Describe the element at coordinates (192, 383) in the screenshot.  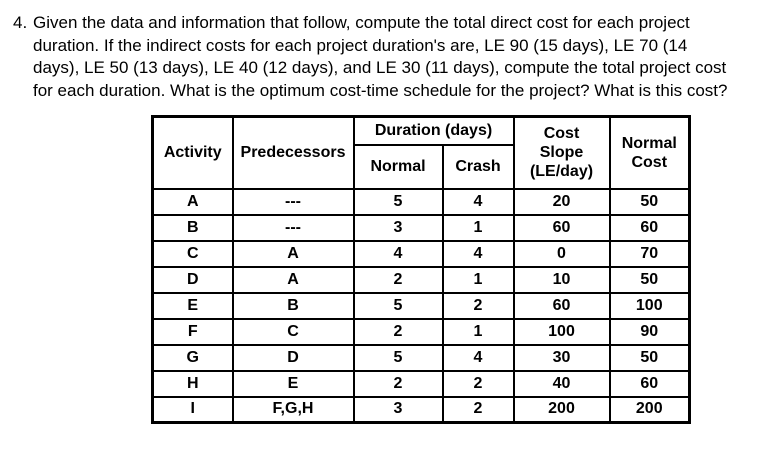
I see `activity-cell: H` at that location.